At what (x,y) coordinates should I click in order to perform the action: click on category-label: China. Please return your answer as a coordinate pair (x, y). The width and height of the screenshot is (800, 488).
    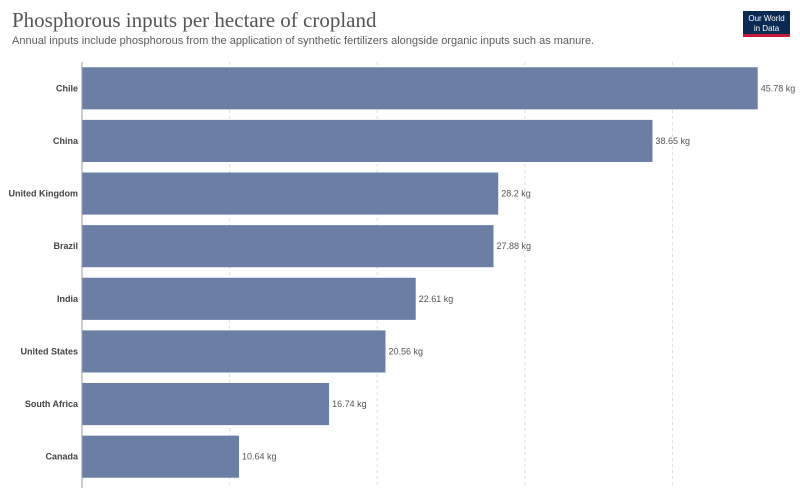
    Looking at the image, I should click on (66, 141).